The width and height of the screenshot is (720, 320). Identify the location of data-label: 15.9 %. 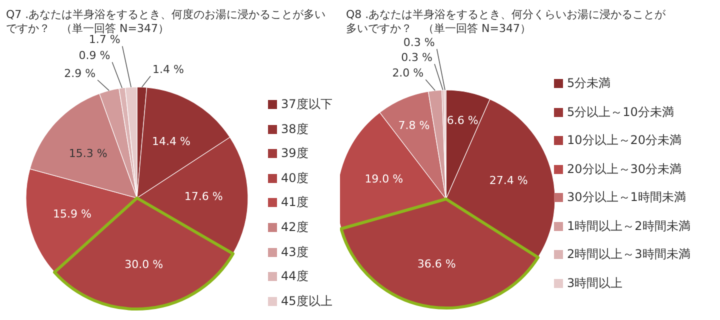
(72, 213).